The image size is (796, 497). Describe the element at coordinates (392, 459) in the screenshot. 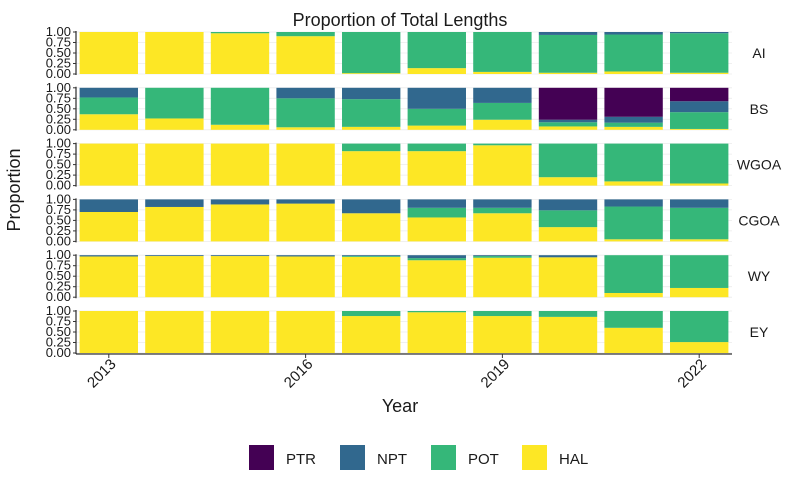

I see `legend-label: NPT` at that location.